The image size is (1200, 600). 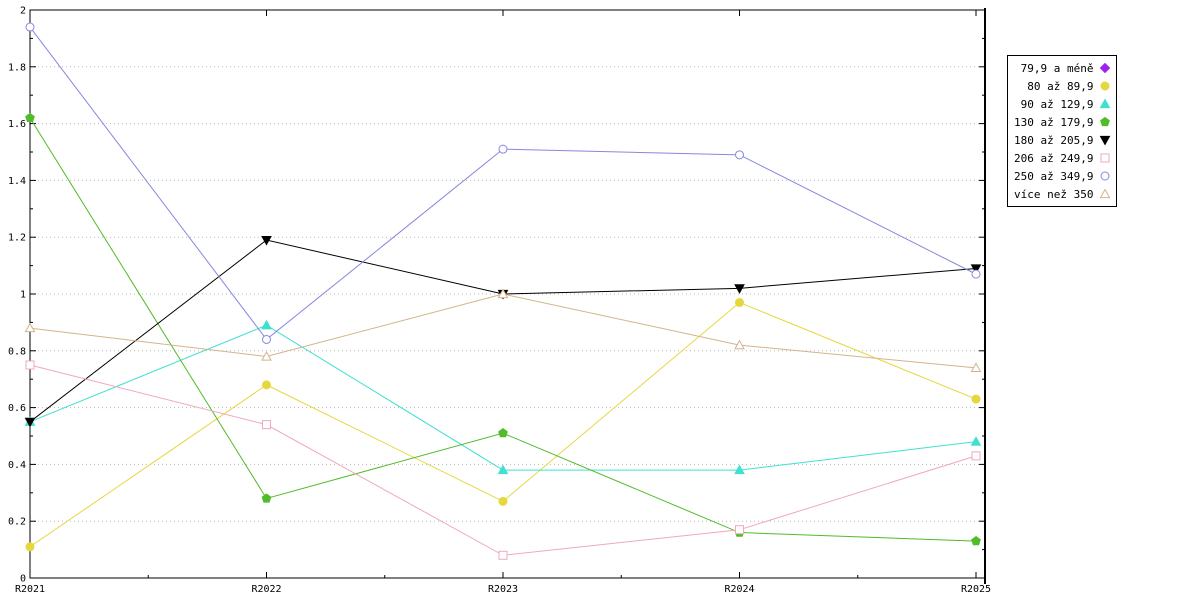 I want to click on legend-item-label: 250 až 349,9, so click(x=1054, y=176).